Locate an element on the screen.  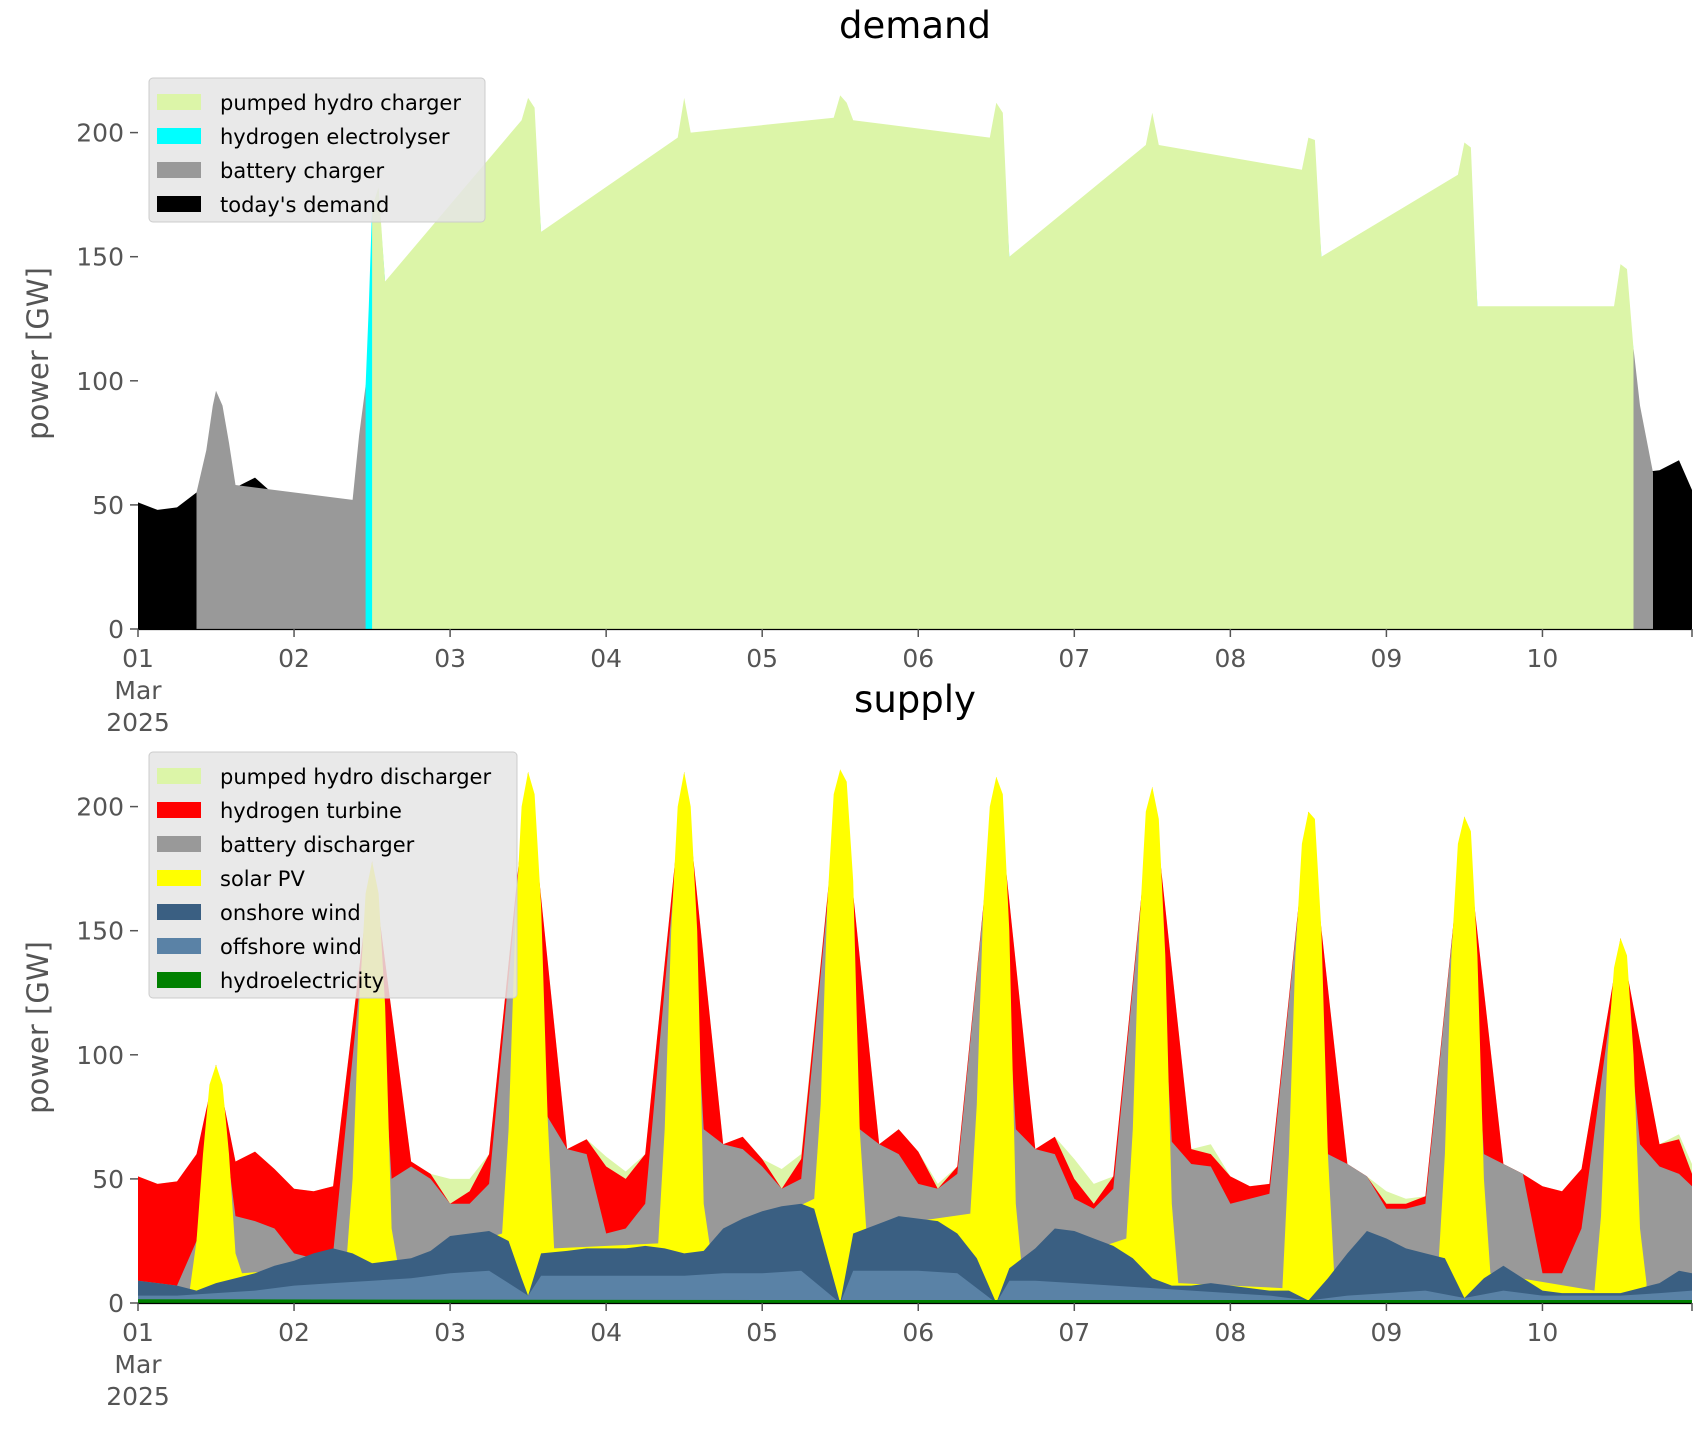
legend-swatch-battery-charger is located at coordinates (179, 170).